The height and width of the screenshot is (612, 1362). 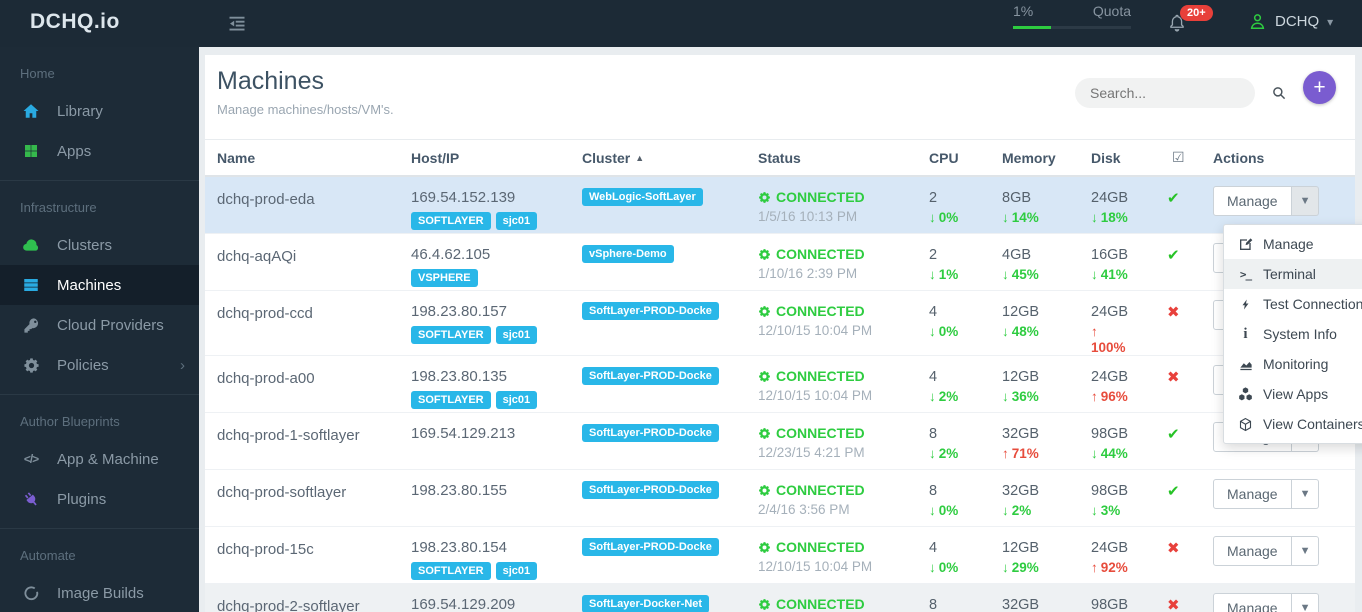 I want to click on cluster-cell: vSphere-Demo, so click(x=670, y=248).